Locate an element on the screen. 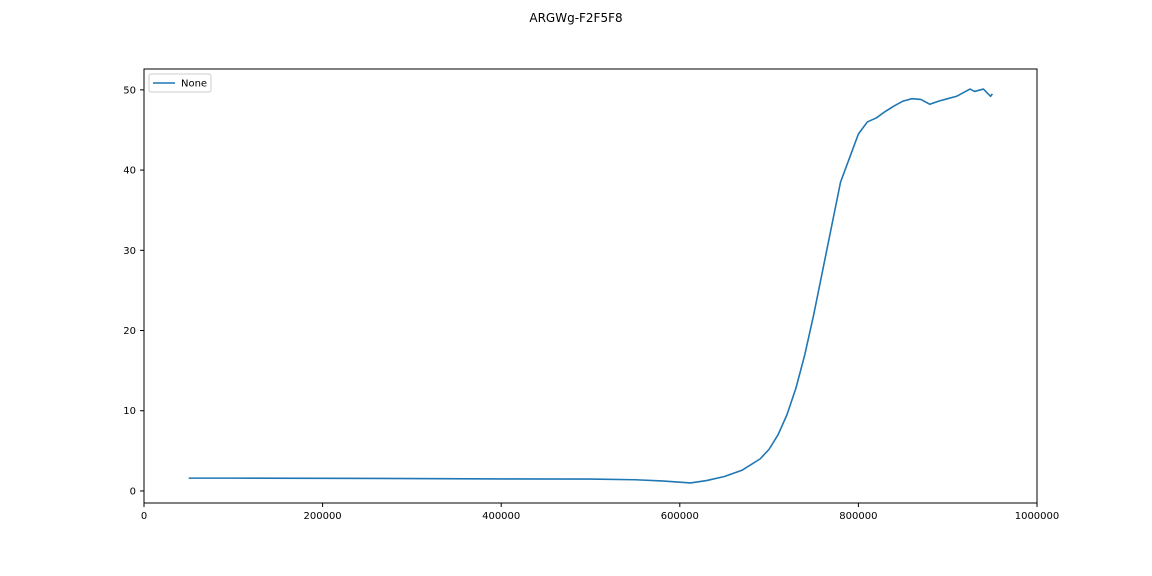 The height and width of the screenshot is (576, 1152). y-tick-label: 0 is located at coordinates (133, 491).